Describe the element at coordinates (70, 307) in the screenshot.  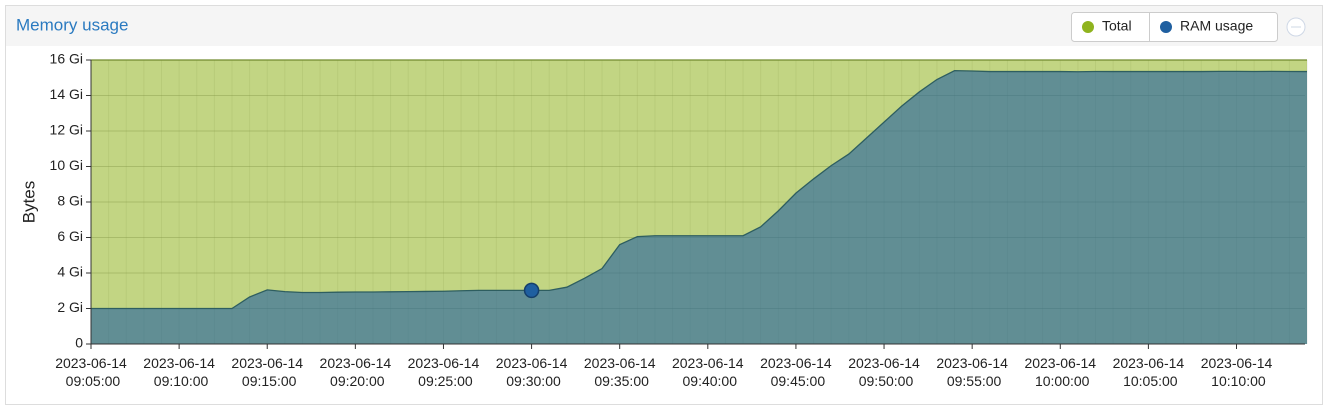
I see `y-tick-label: 2 Gi` at that location.